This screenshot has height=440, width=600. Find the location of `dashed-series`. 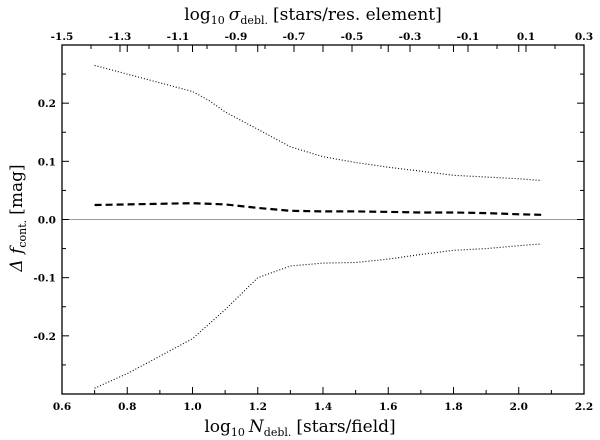

dashed-series is located at coordinates (318, 209).